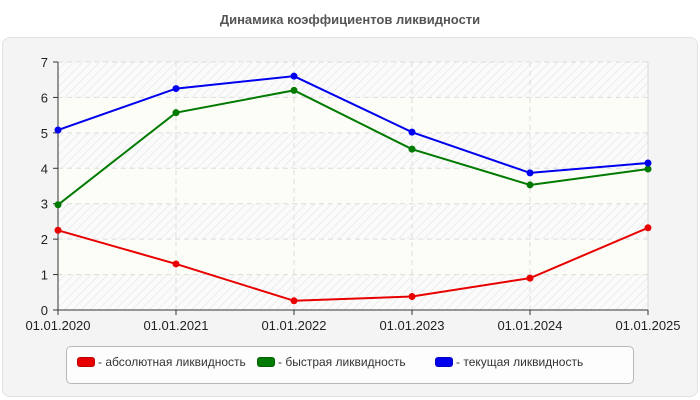 The image size is (700, 400). I want to click on legend-item-quick: - быстрая ликвидность, so click(331, 362).